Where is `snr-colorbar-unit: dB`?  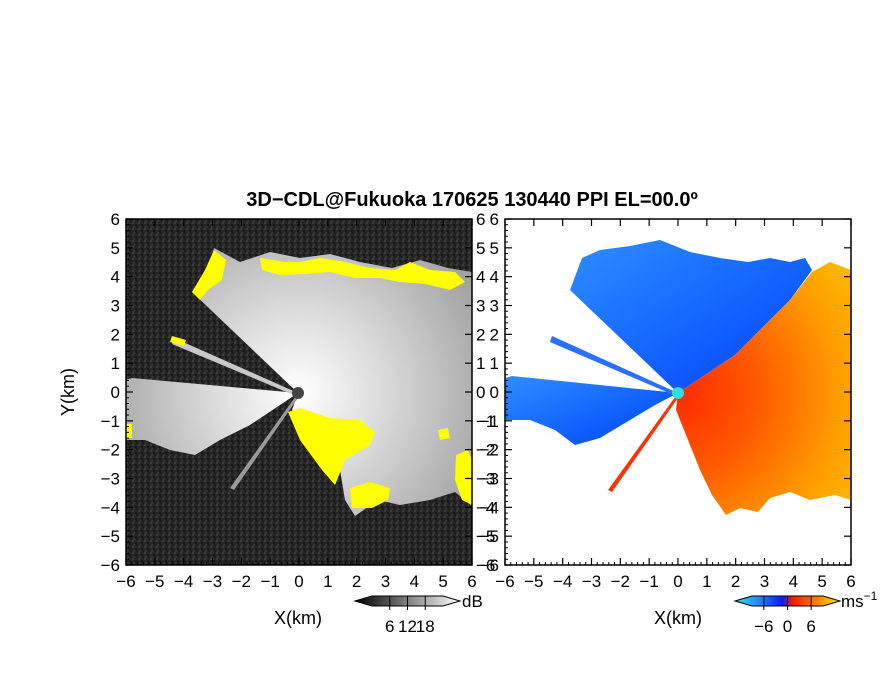 snr-colorbar-unit: dB is located at coordinates (472, 601).